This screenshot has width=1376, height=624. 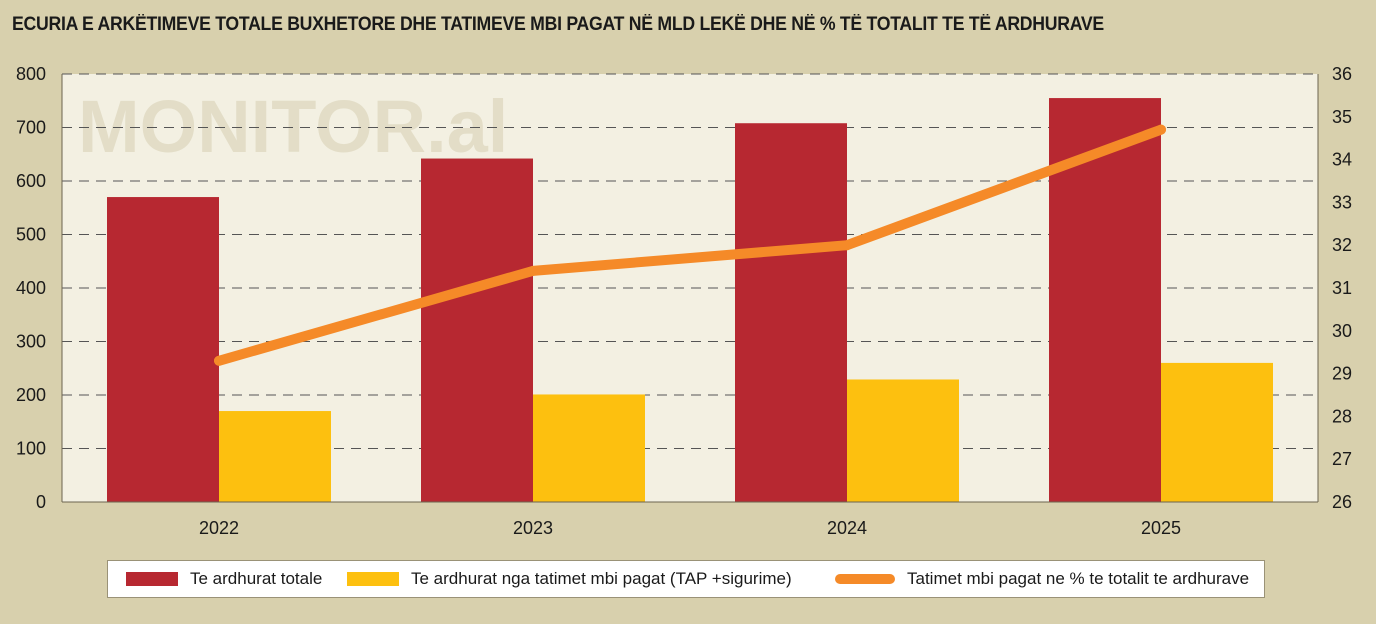 What do you see at coordinates (1342, 160) in the screenshot?
I see `y-right-tick-label: 34` at bounding box center [1342, 160].